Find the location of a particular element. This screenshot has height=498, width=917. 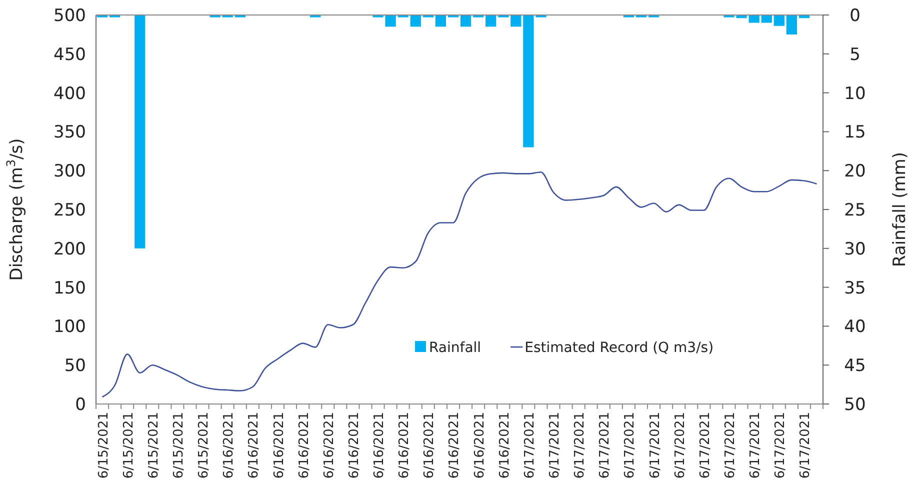

legend-label: Estimated Record (Q m3/s) is located at coordinates (619, 348).